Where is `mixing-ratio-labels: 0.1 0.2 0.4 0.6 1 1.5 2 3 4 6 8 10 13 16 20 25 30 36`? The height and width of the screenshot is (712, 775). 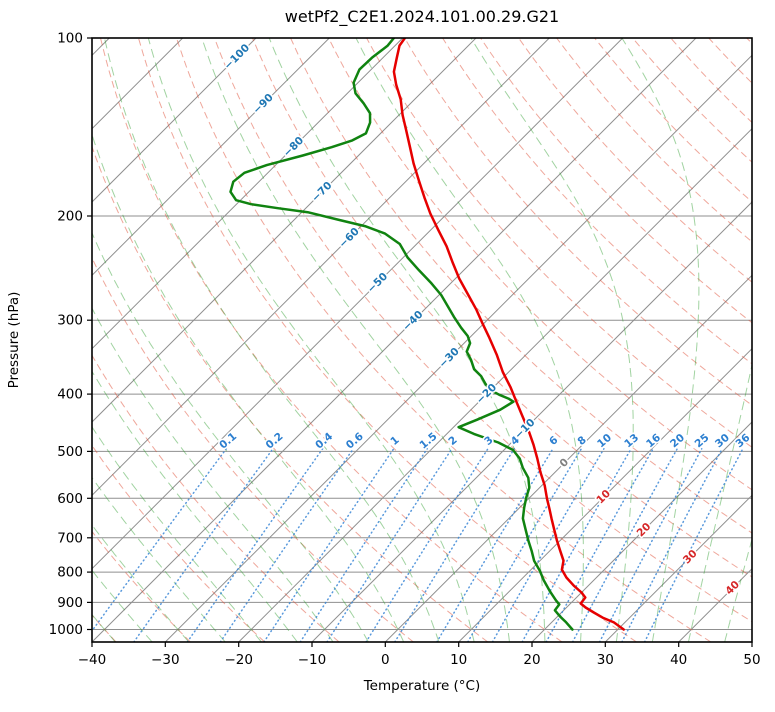 mixing-ratio-labels: 0.1 0.2 0.4 0.6 1 1.5 2 3 4 6 8 10 13 16 20 25 30 36 is located at coordinates (484, 441).